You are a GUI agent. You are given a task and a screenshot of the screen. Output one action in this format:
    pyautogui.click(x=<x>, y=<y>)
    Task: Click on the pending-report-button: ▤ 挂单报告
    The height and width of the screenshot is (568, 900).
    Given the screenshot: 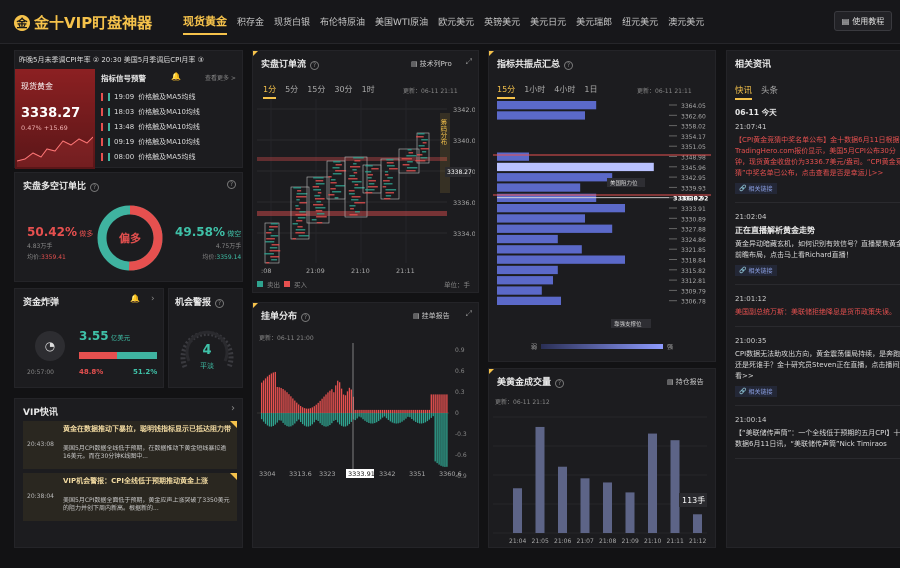 What is the action you would take?
    pyautogui.click(x=431, y=316)
    